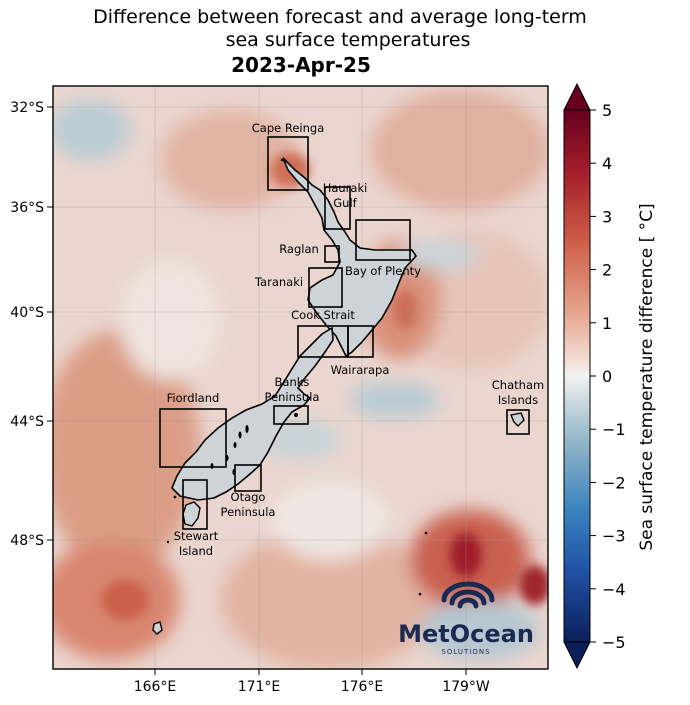 The image size is (690, 705). What do you see at coordinates (27, 541) in the screenshot?
I see `lat-tick-label: 48°S` at bounding box center [27, 541].